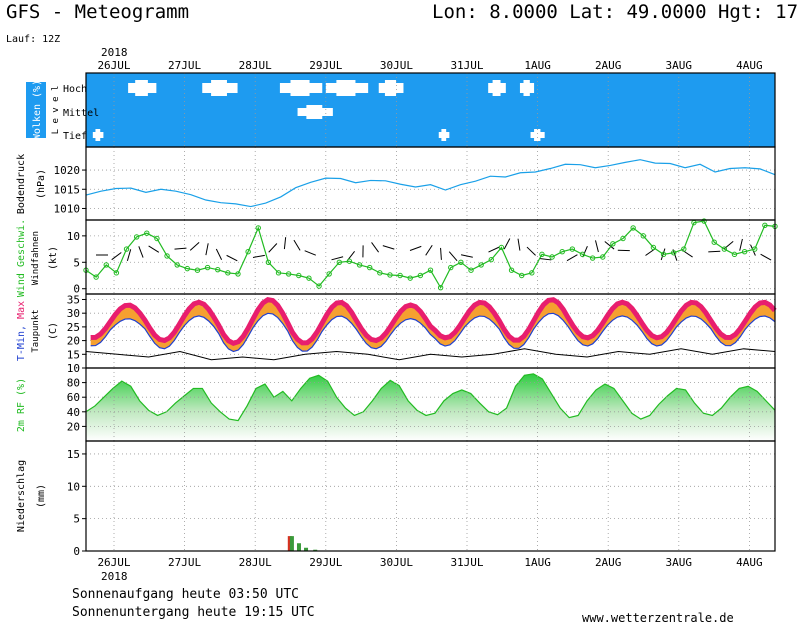  What do you see at coordinates (325, 562) in the screenshot?
I see `date-tick-bottom: 29JUL` at bounding box center [325, 562].